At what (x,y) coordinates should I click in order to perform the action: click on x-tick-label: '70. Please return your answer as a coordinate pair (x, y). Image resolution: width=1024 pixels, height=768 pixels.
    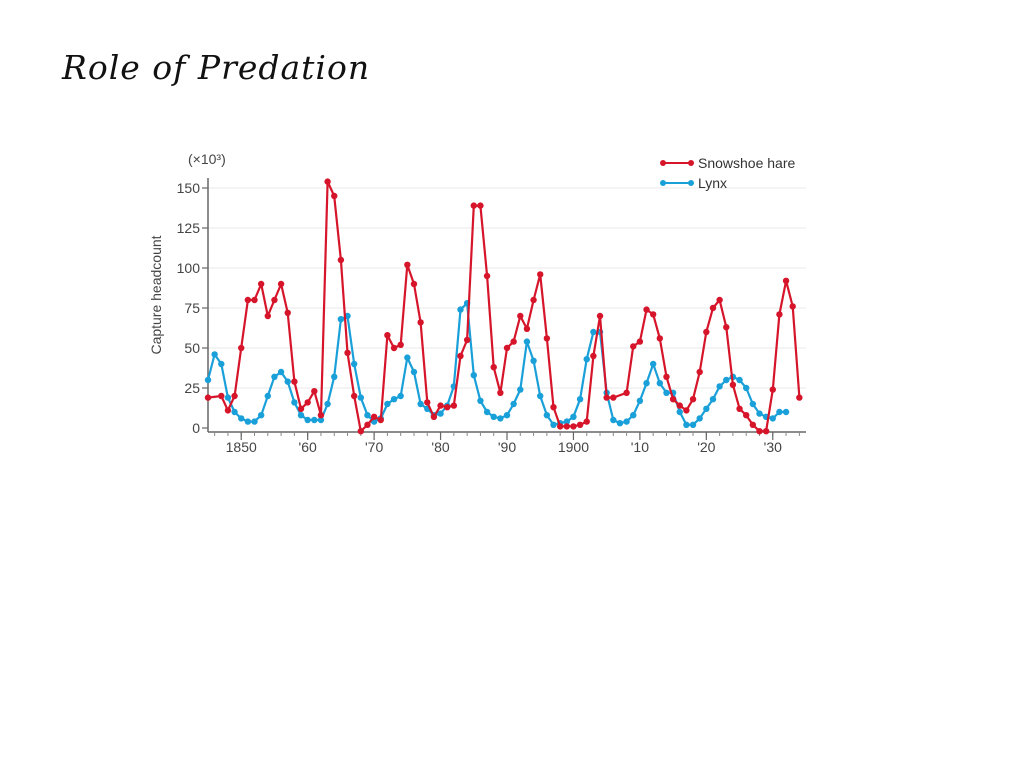
    Looking at the image, I should click on (374, 447).